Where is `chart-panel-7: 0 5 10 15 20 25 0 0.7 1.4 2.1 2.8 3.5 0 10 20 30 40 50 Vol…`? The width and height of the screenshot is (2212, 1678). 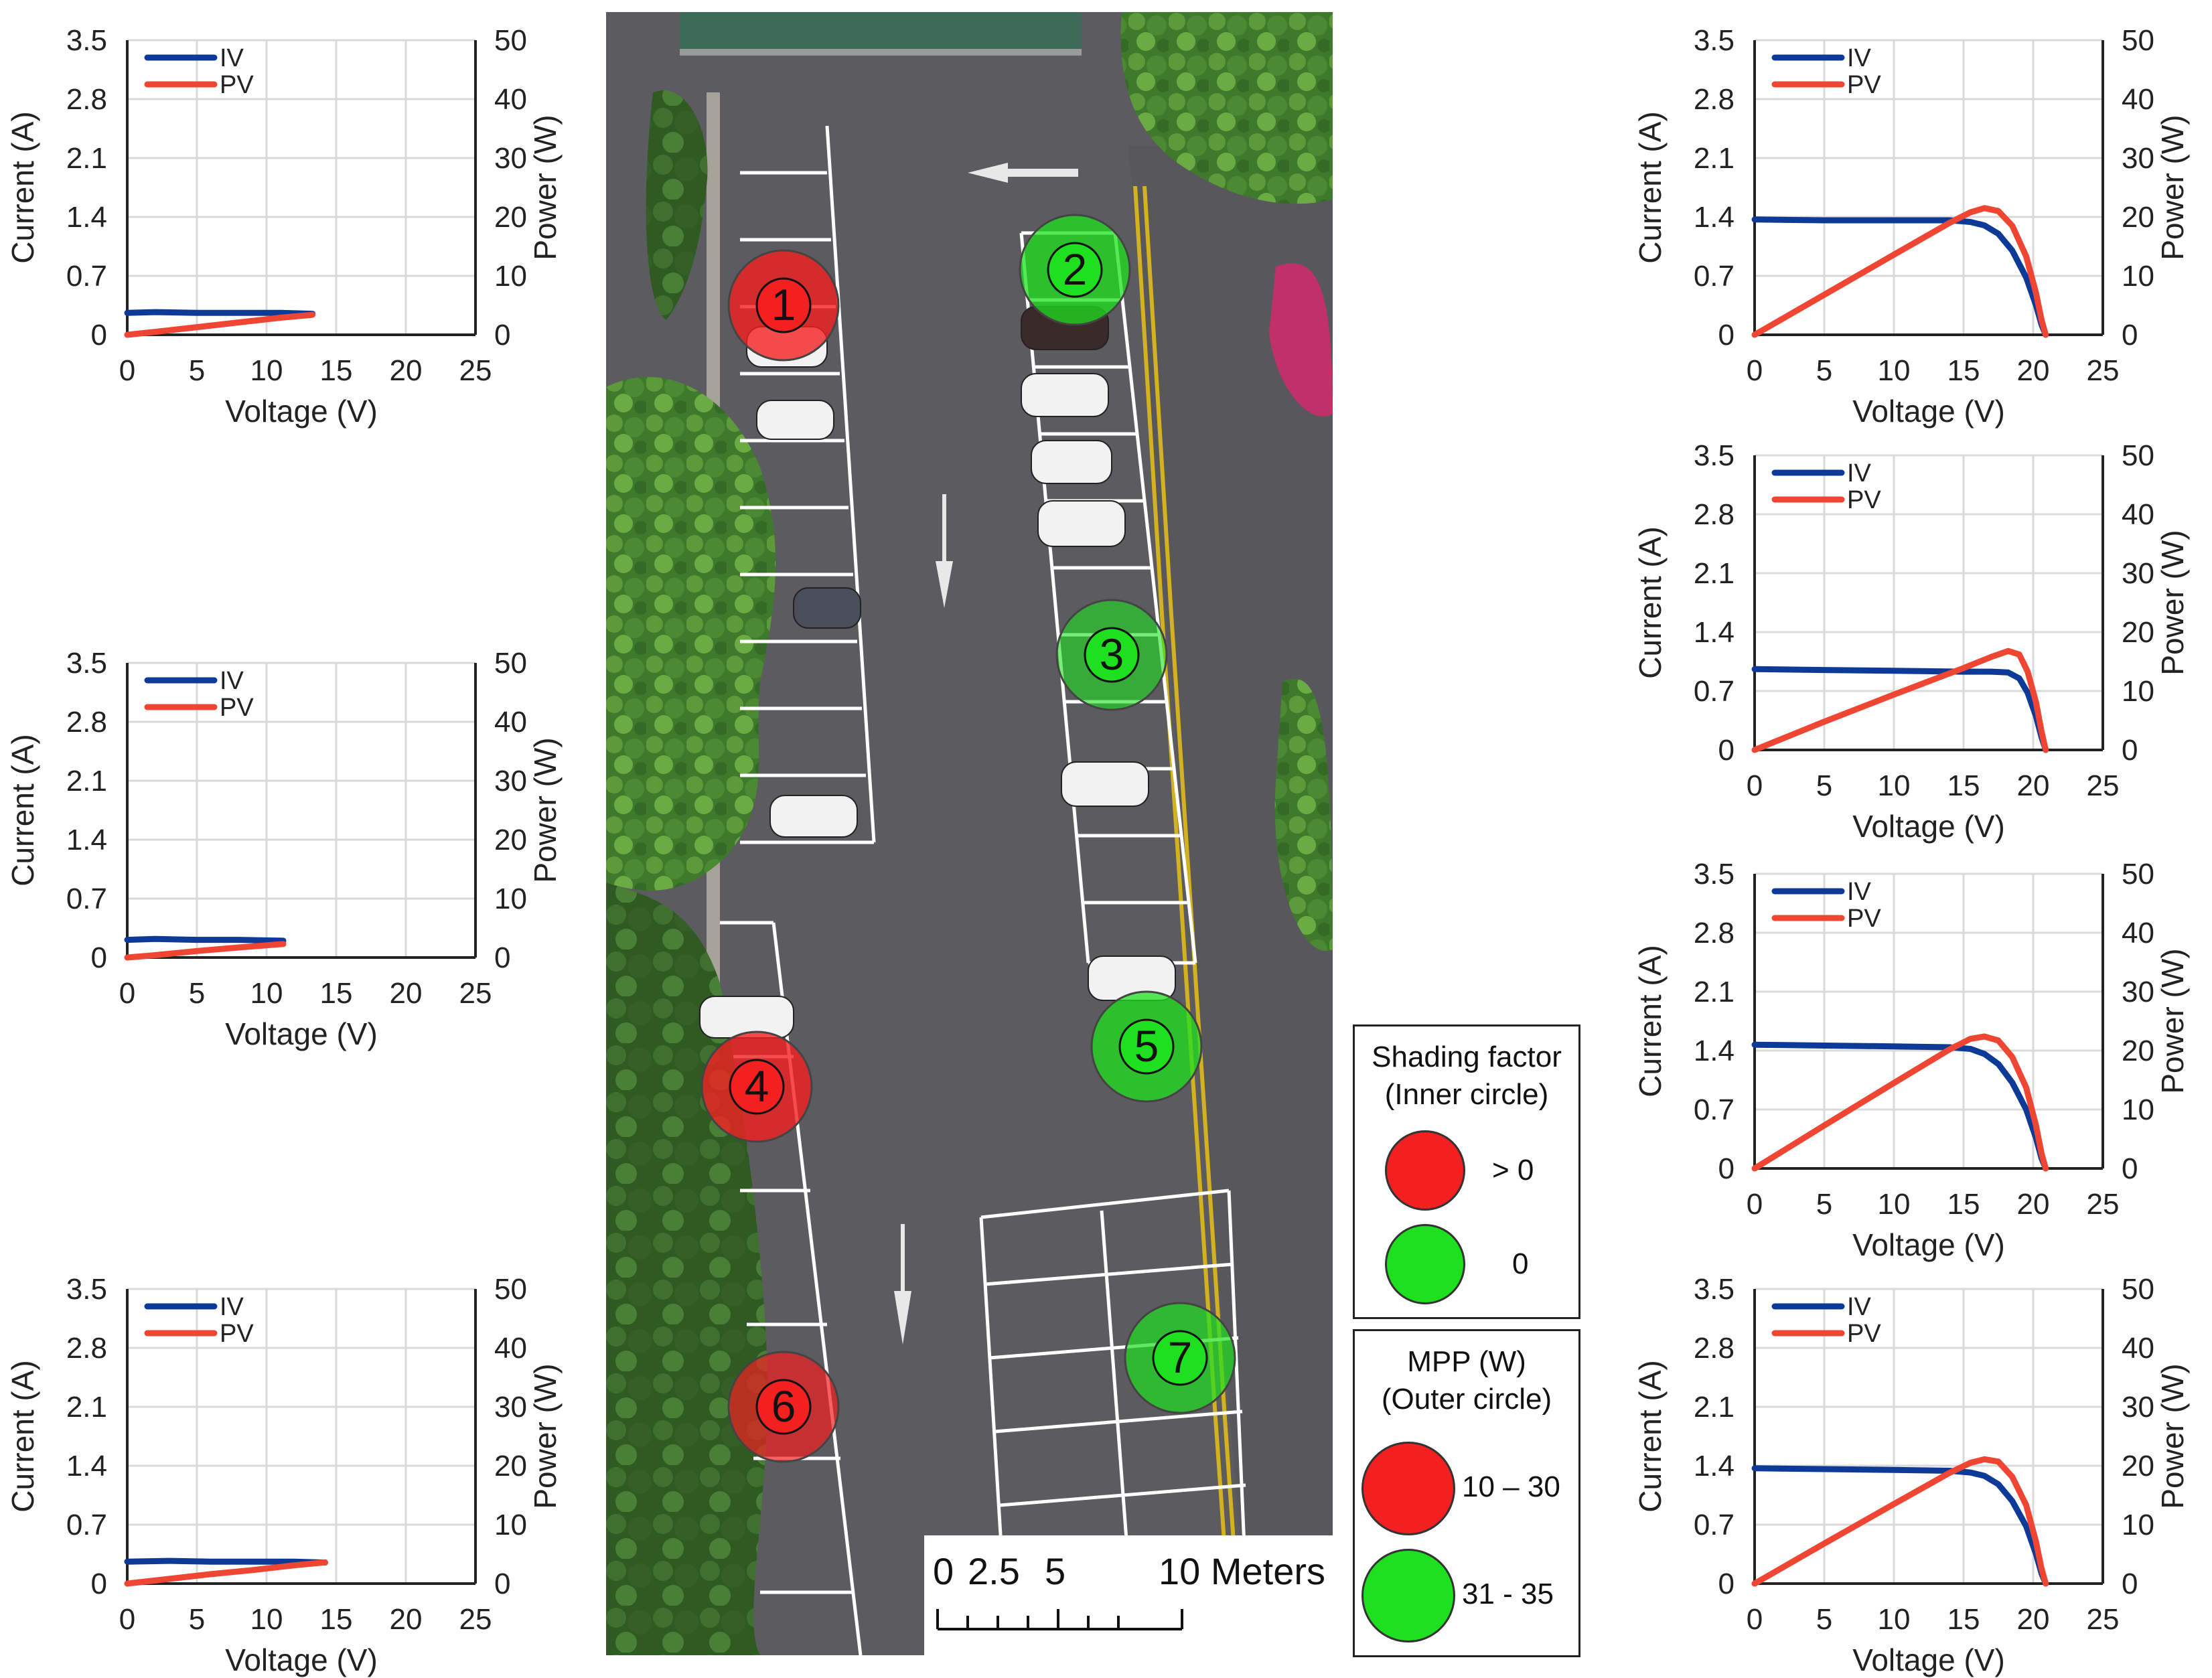 chart-panel-7: 0 5 10 15 20 25 0 0.7 1.4 2.1 2.8 3.5 0 10 20 30 40 50 Vol… is located at coordinates (1918, 1473).